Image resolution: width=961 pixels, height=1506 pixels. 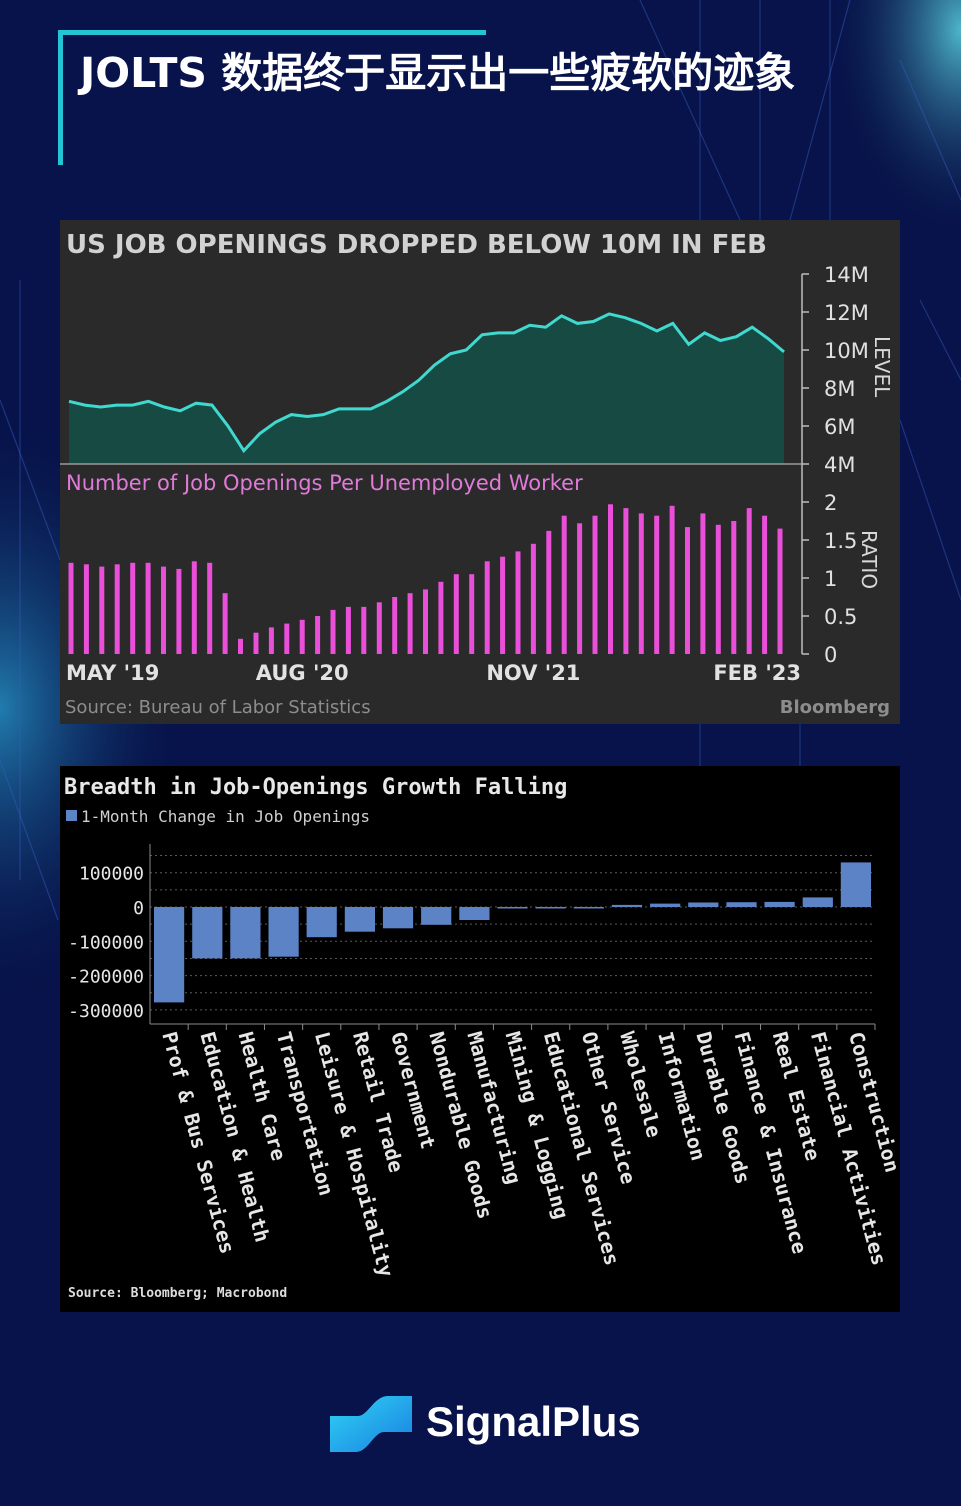 What do you see at coordinates (830, 579) in the screenshot?
I see `ratio-tick-label: 1` at bounding box center [830, 579].